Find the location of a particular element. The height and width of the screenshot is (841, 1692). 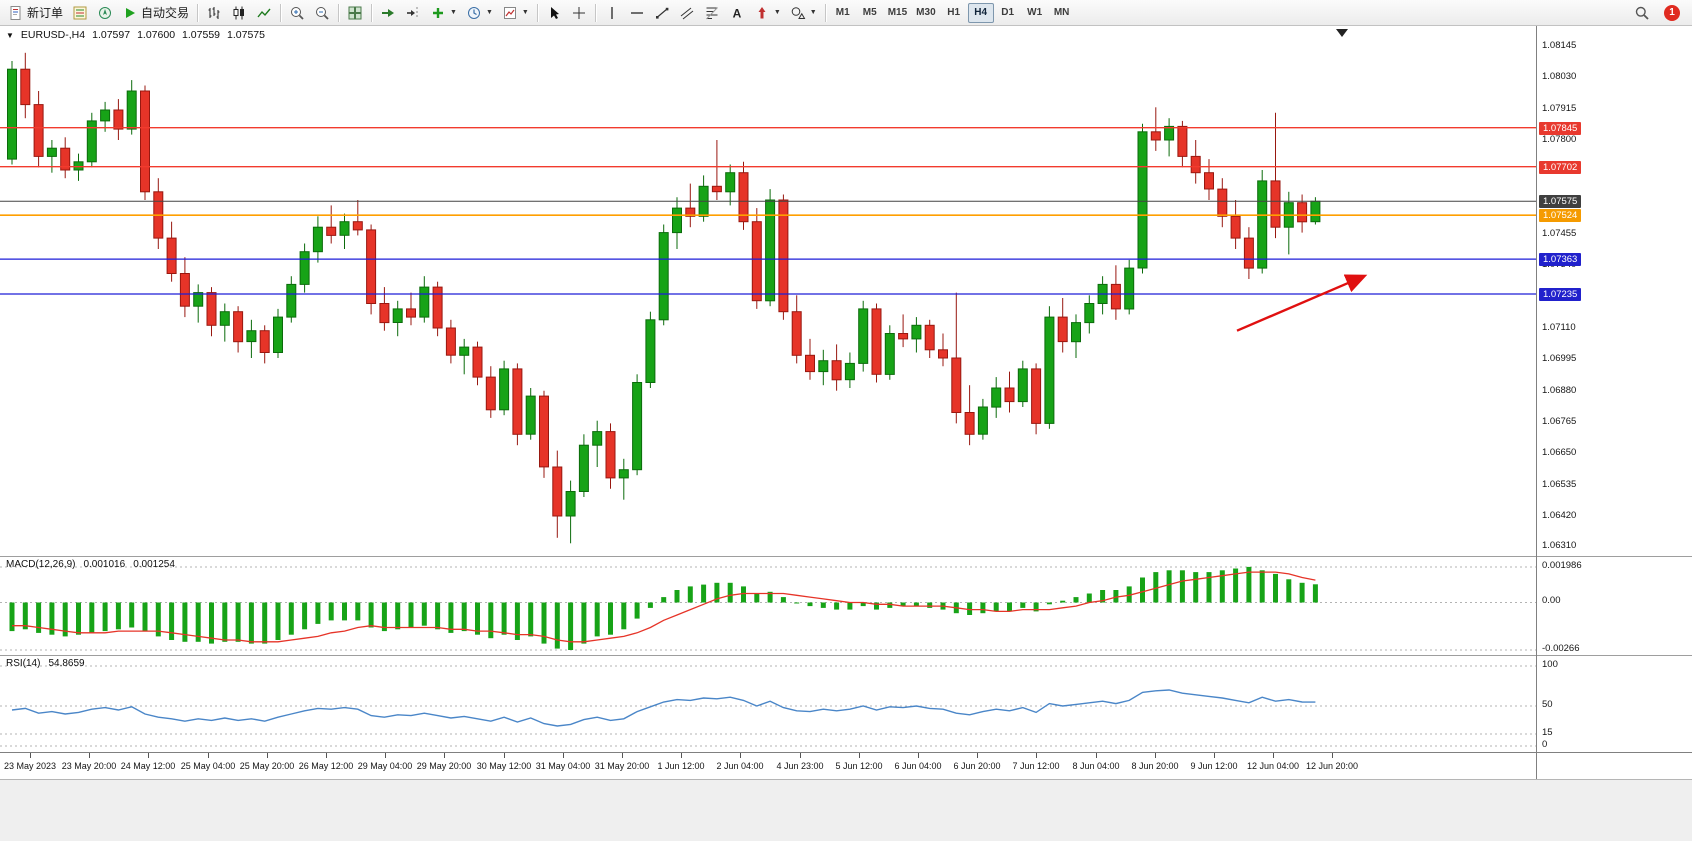

fibonacci-tool-button is located at coordinates (712, 13).